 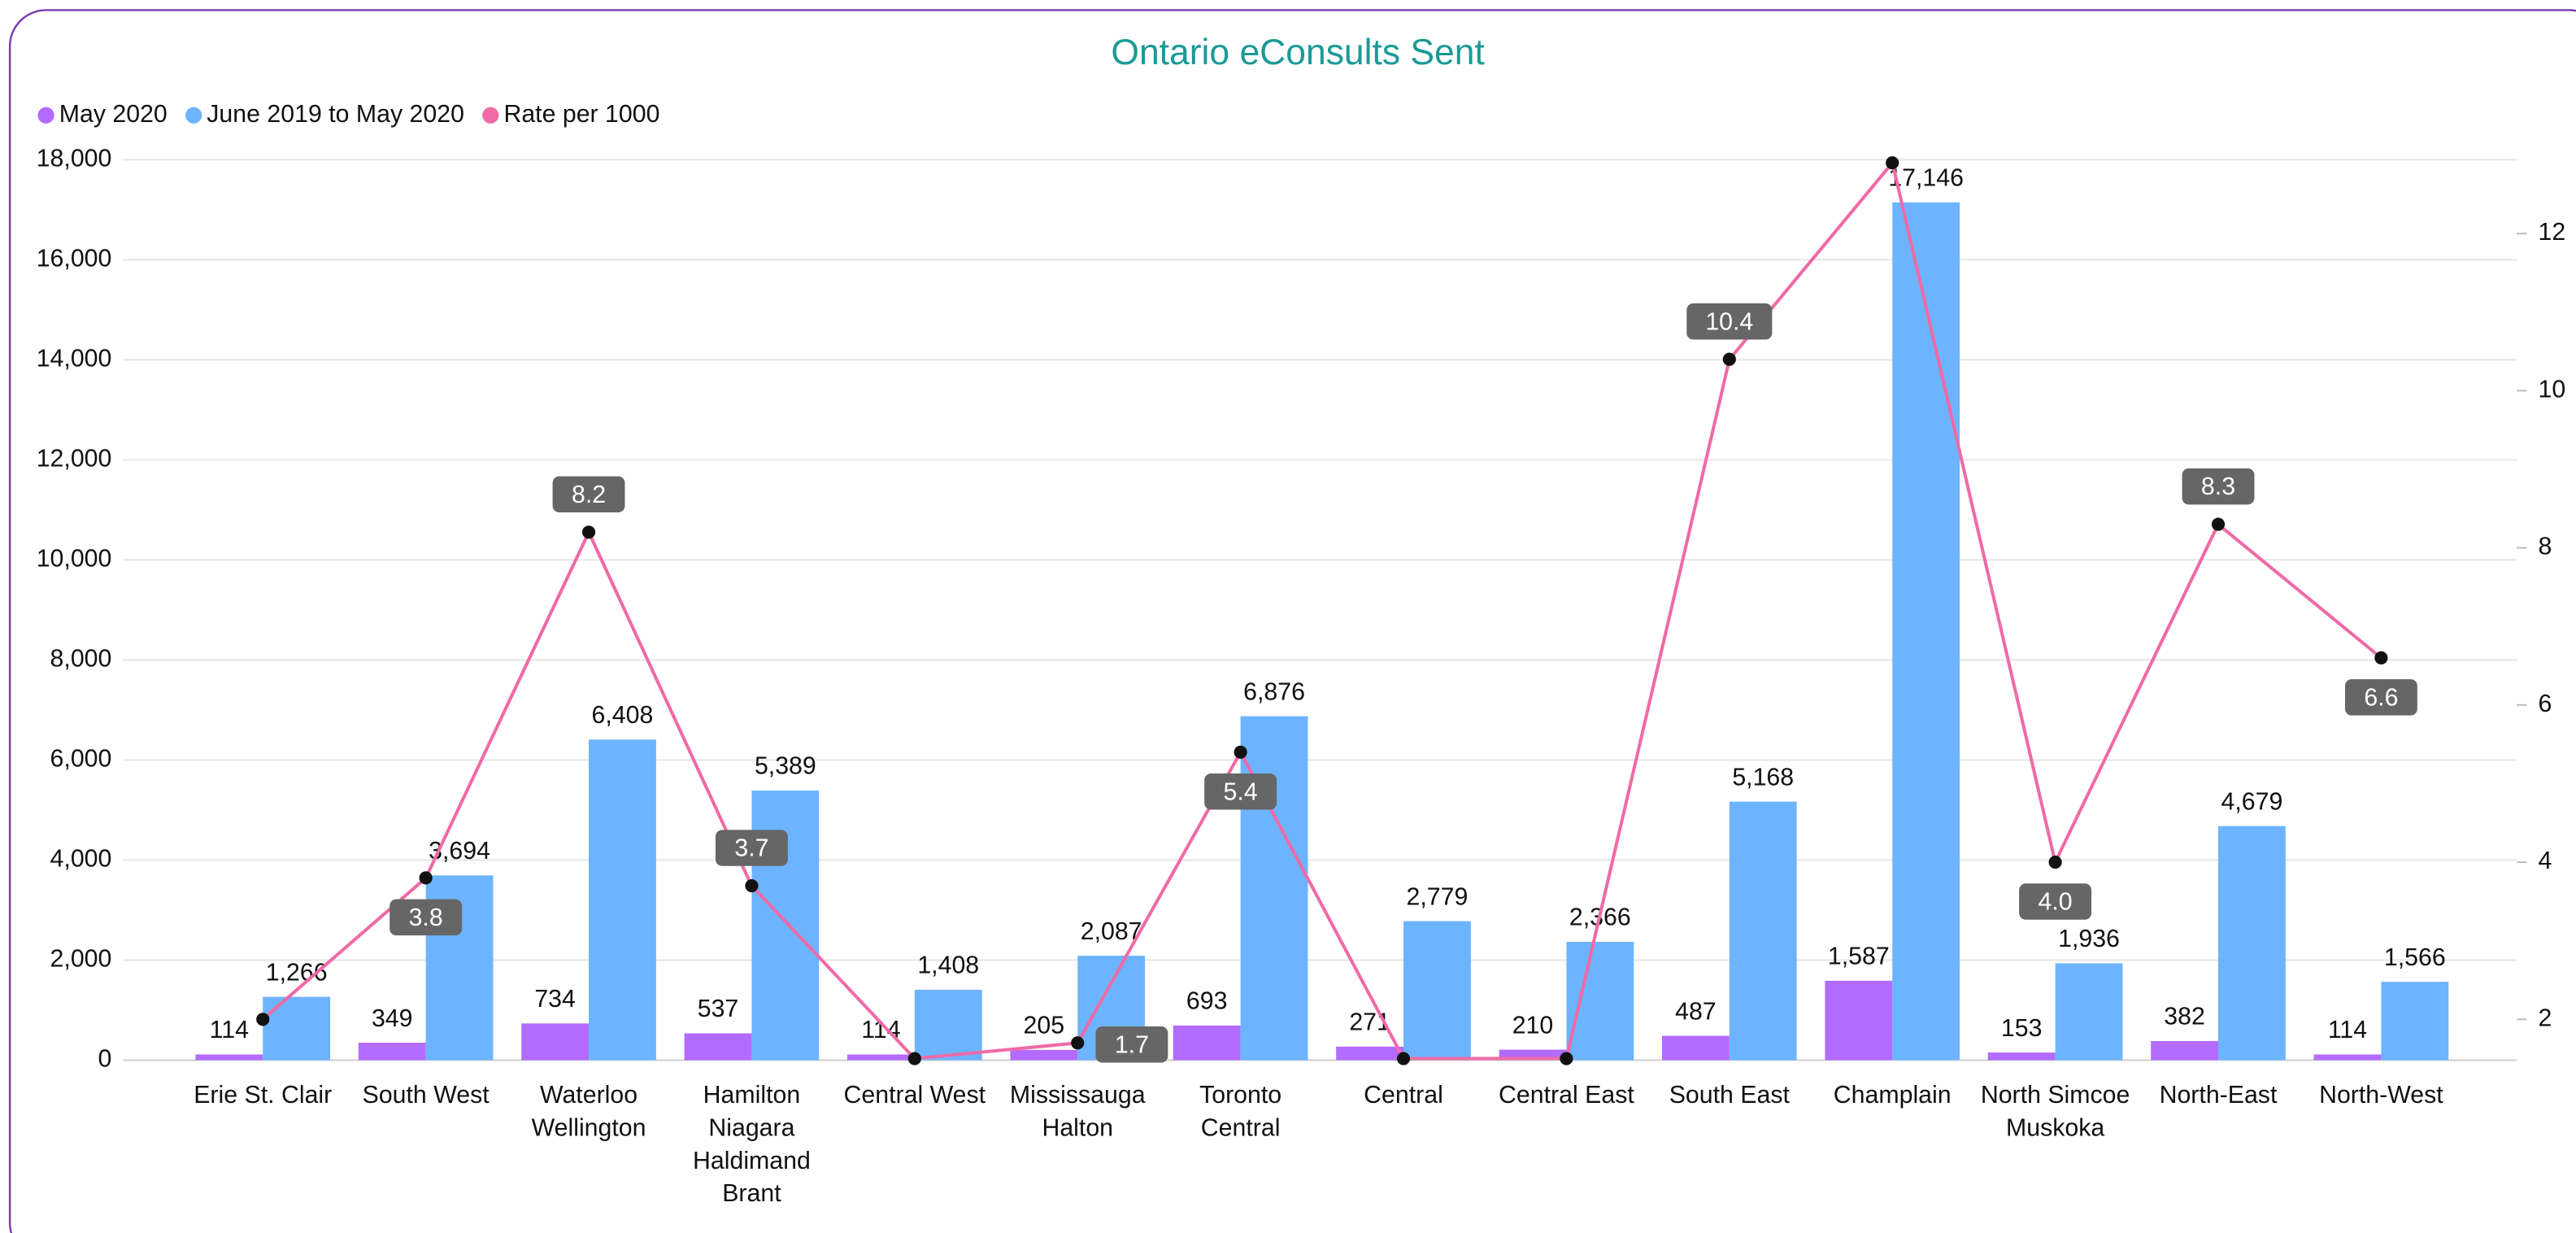 What do you see at coordinates (105, 1059) in the screenshot?
I see `y-tick-label: 0` at bounding box center [105, 1059].